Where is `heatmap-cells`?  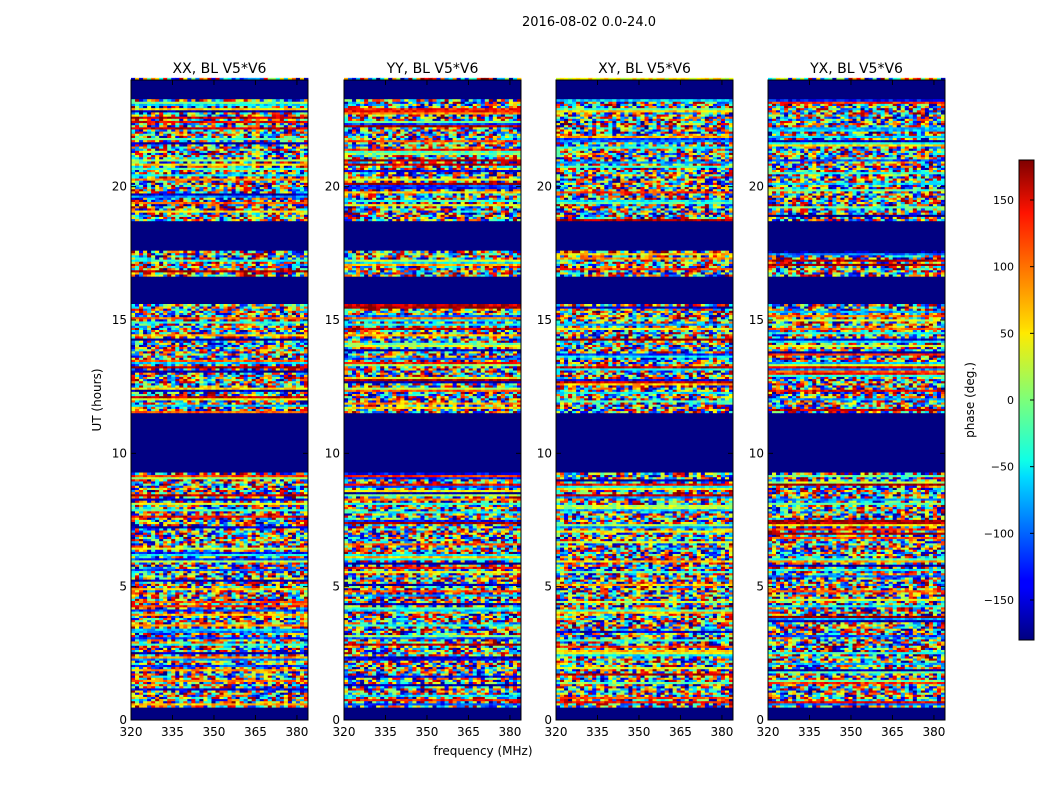 heatmap-cells is located at coordinates (219, 393).